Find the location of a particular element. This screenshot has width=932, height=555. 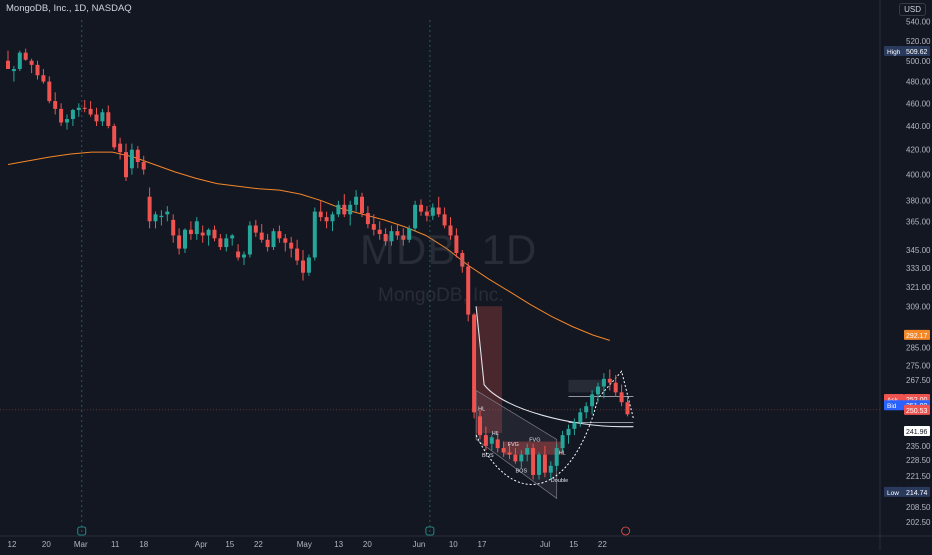

dividend-event-icon is located at coordinates (625, 531).